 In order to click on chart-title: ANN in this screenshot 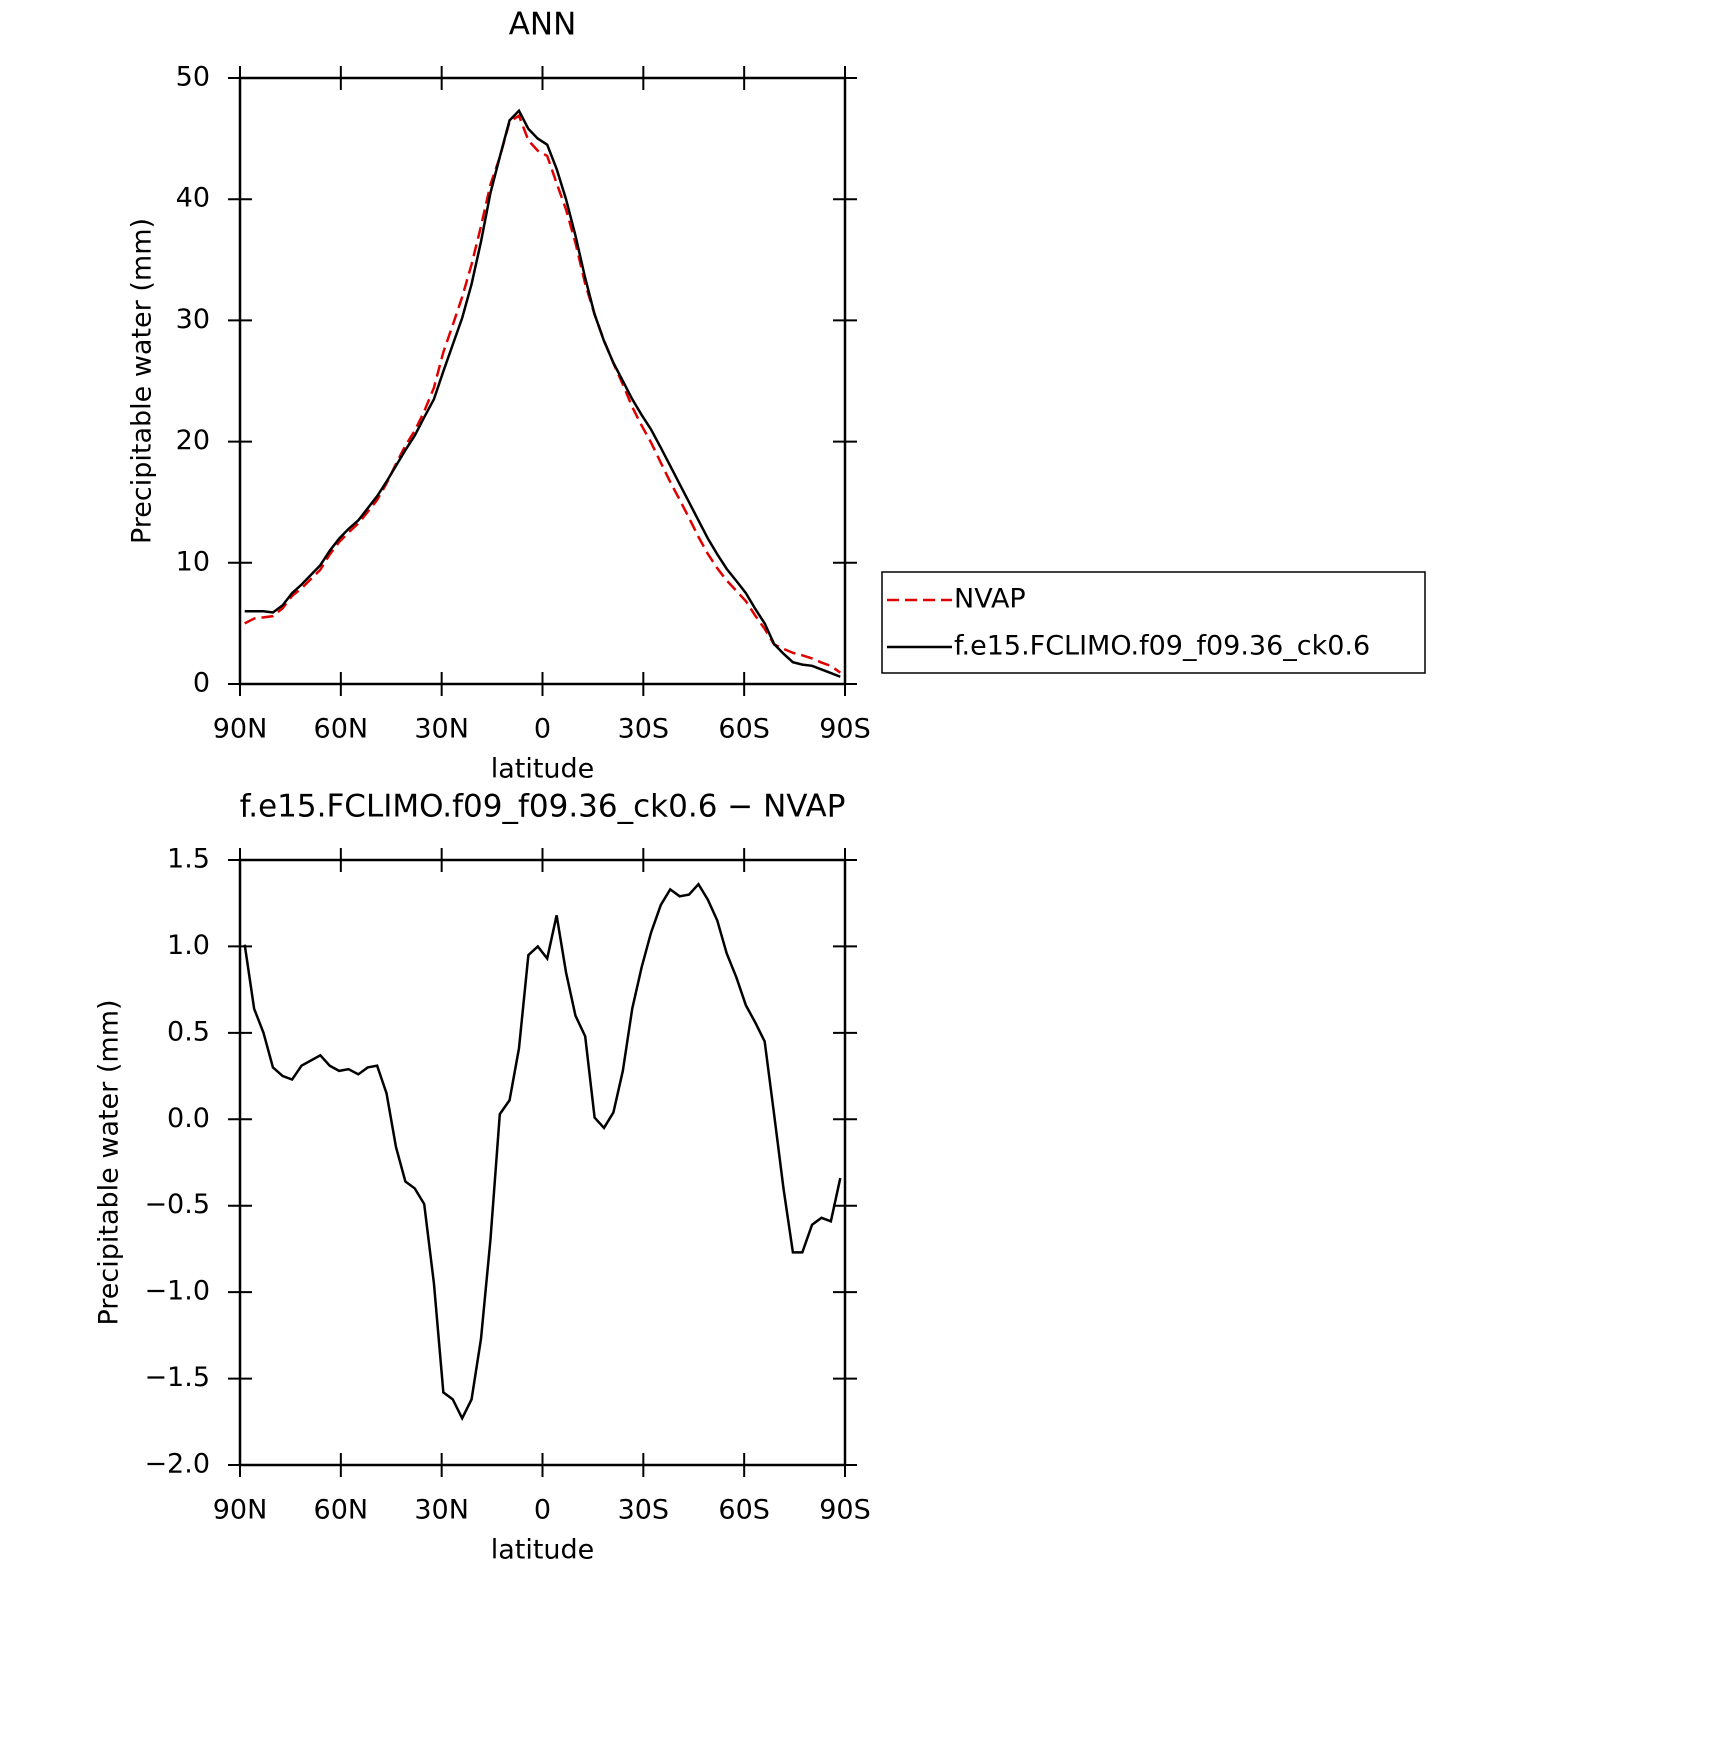, I will do `click(543, 25)`.